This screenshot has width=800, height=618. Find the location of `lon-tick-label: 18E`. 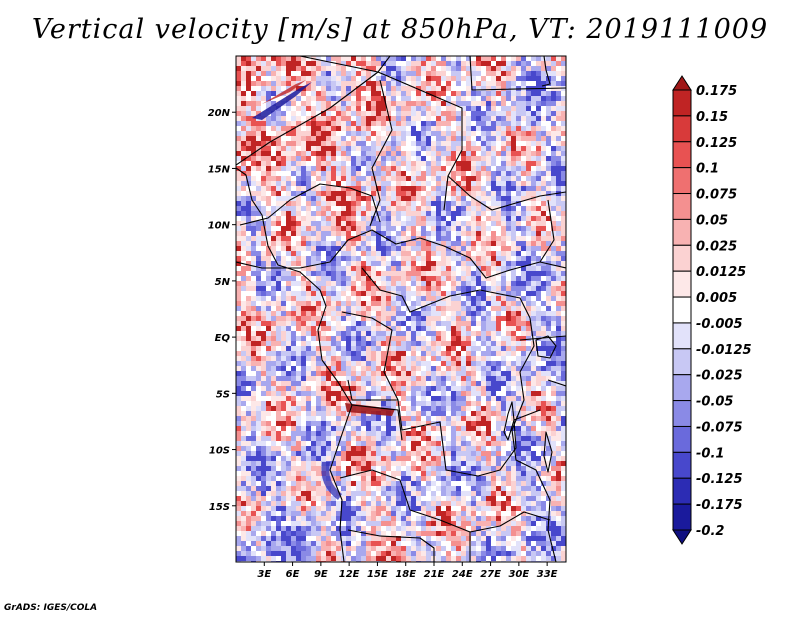

lon-tick-label: 18E is located at coordinates (405, 574).